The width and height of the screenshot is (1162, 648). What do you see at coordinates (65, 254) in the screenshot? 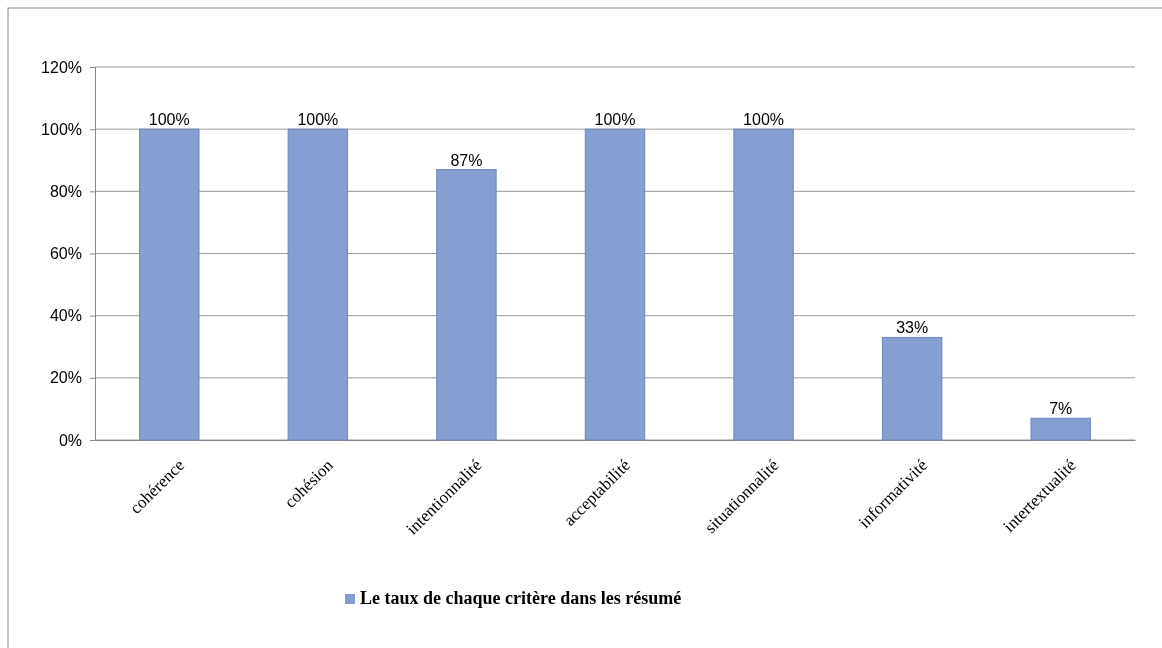
I see `y-tick-label: 60%` at bounding box center [65, 254].